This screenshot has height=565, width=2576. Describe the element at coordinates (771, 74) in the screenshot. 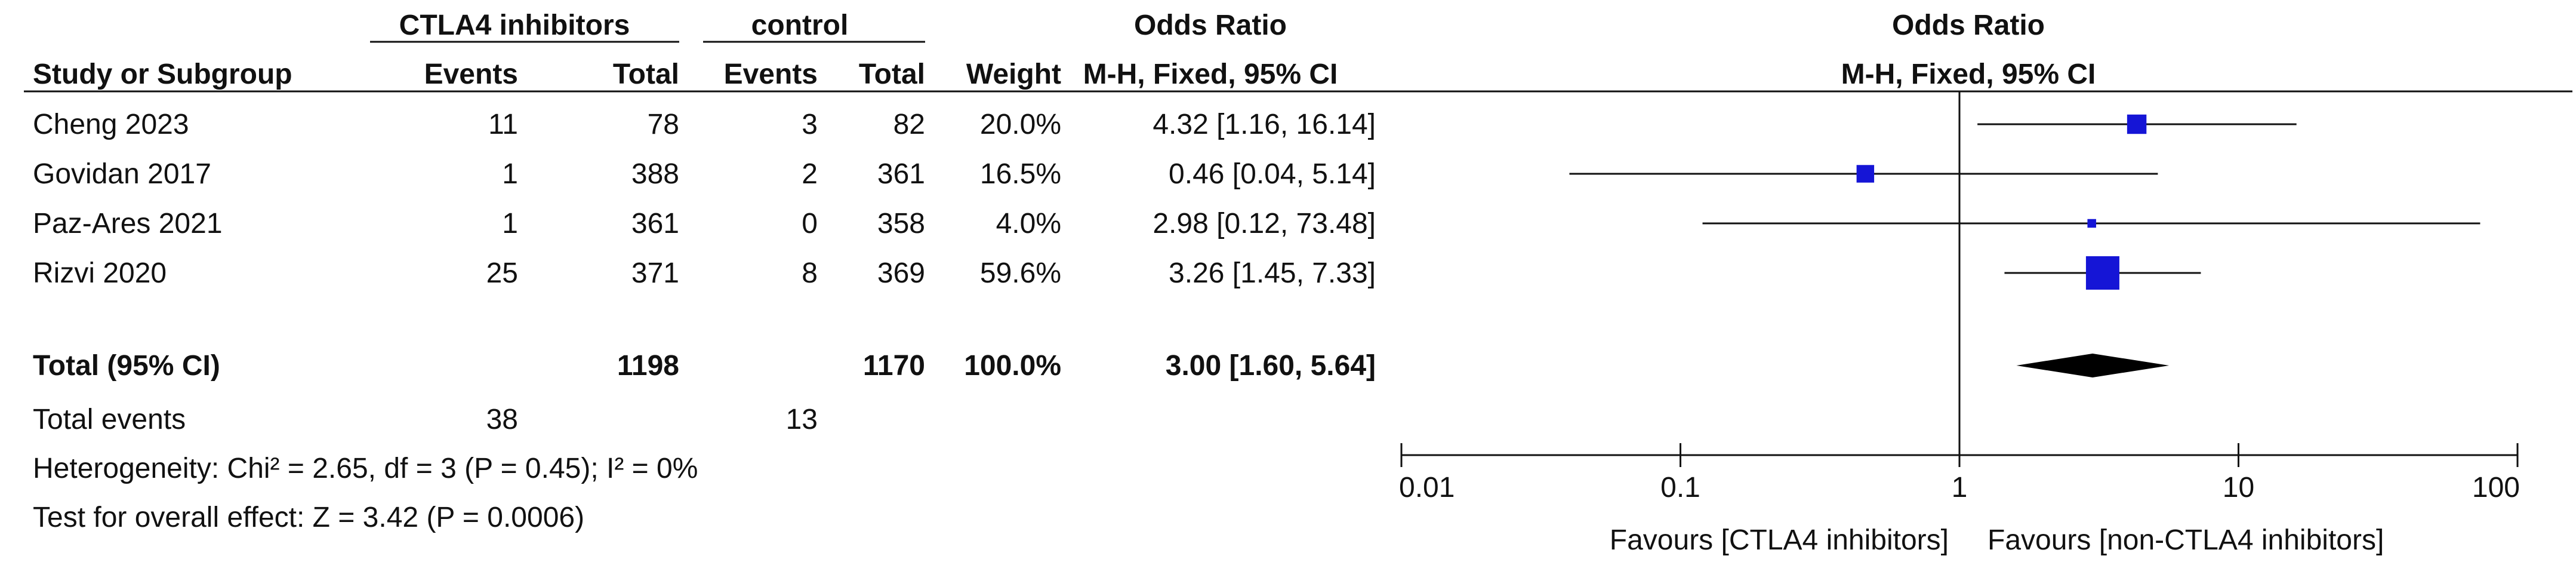

I see `header-events-group2: Events` at that location.